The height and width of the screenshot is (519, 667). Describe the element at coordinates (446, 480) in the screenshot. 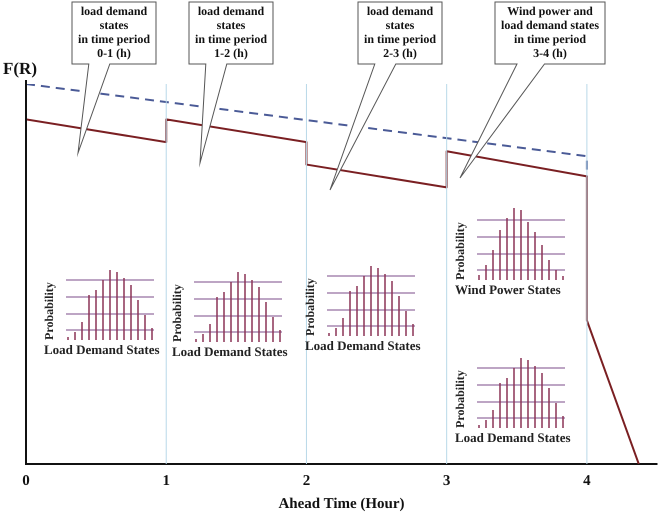

I see `x-tick-label: 3` at that location.